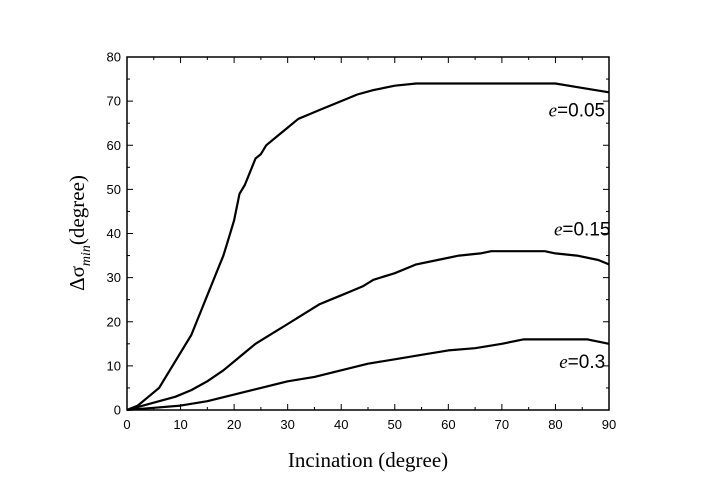  What do you see at coordinates (581, 111) in the screenshot?
I see `series-label-value: =0.05` at bounding box center [581, 111].